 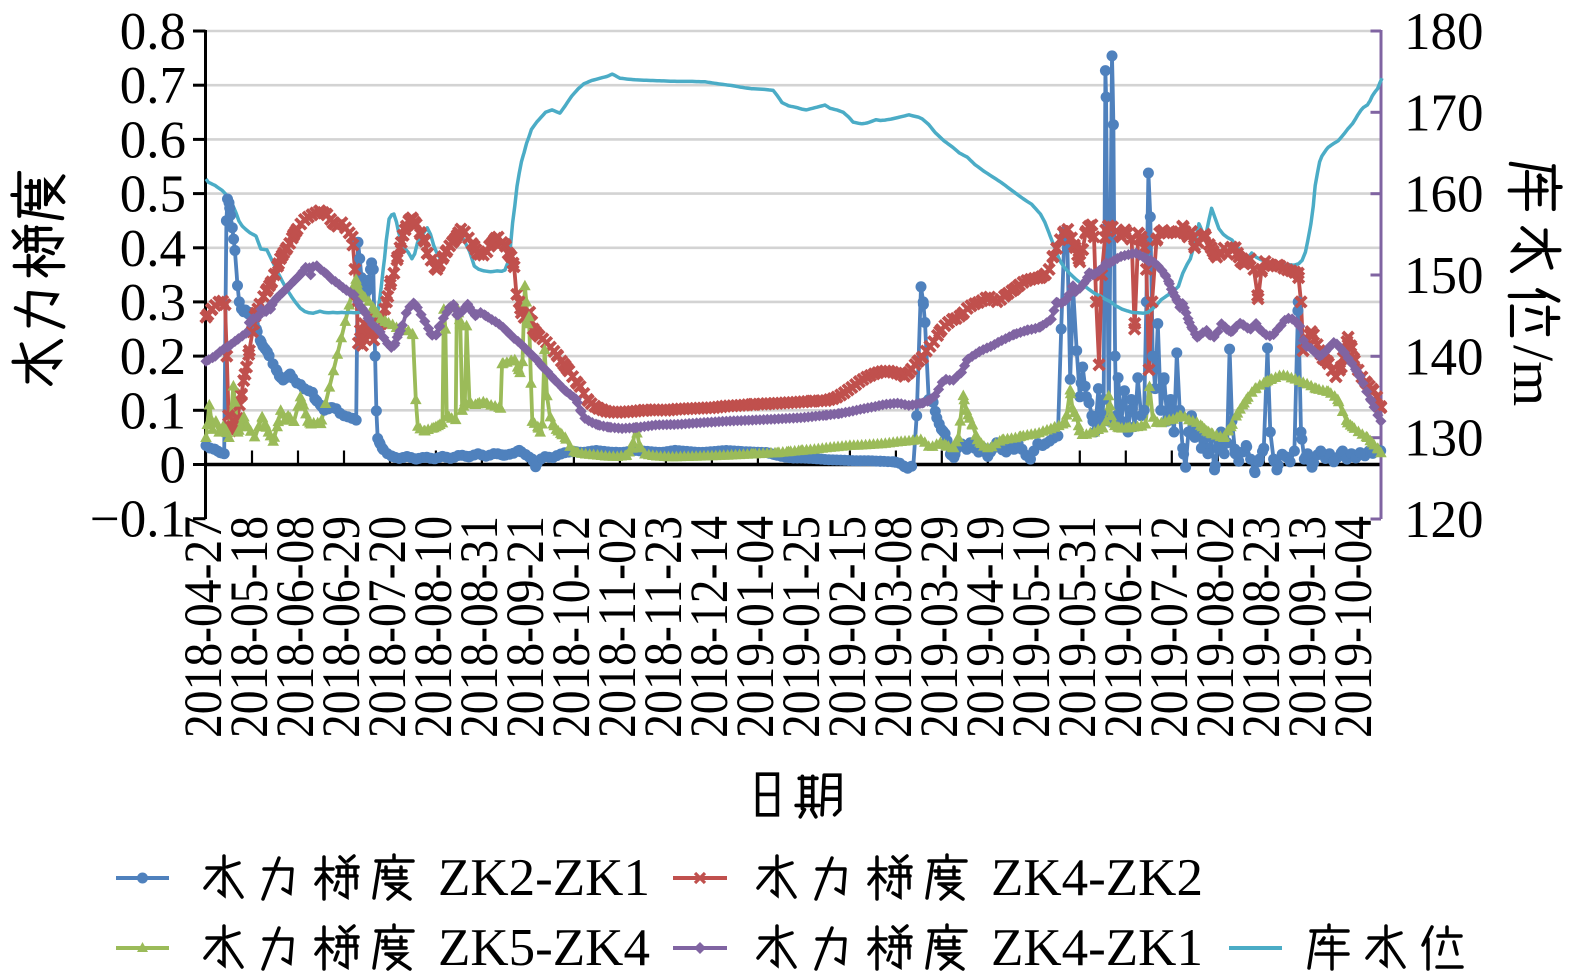 What do you see at coordinates (1123, 627) in the screenshot?
I see `svg-text: 2019-06-21` at bounding box center [1123, 627].